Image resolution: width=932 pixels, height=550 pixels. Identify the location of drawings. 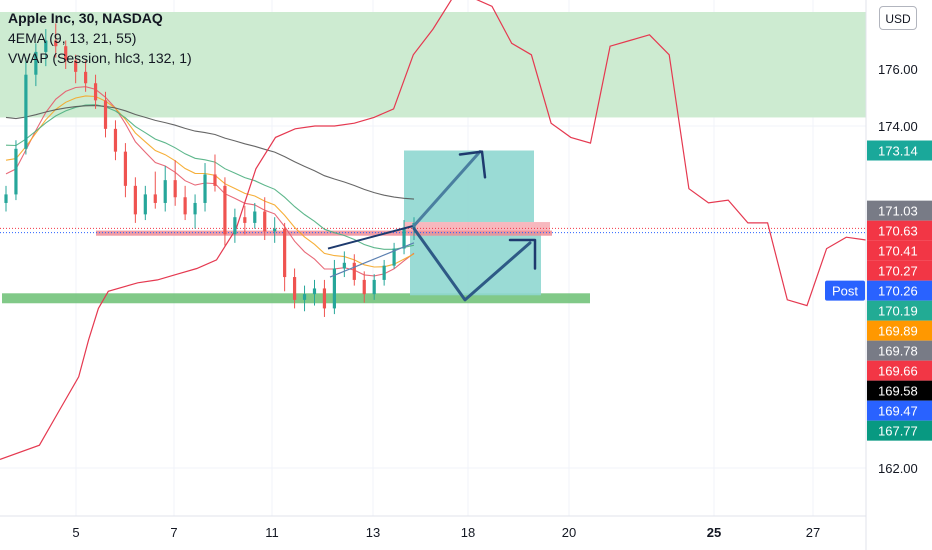
(432, 226).